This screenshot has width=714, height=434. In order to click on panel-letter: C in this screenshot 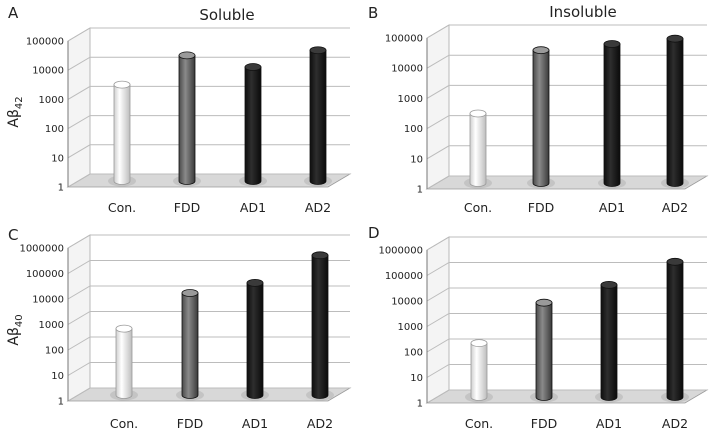, I will do `click(13, 235)`.